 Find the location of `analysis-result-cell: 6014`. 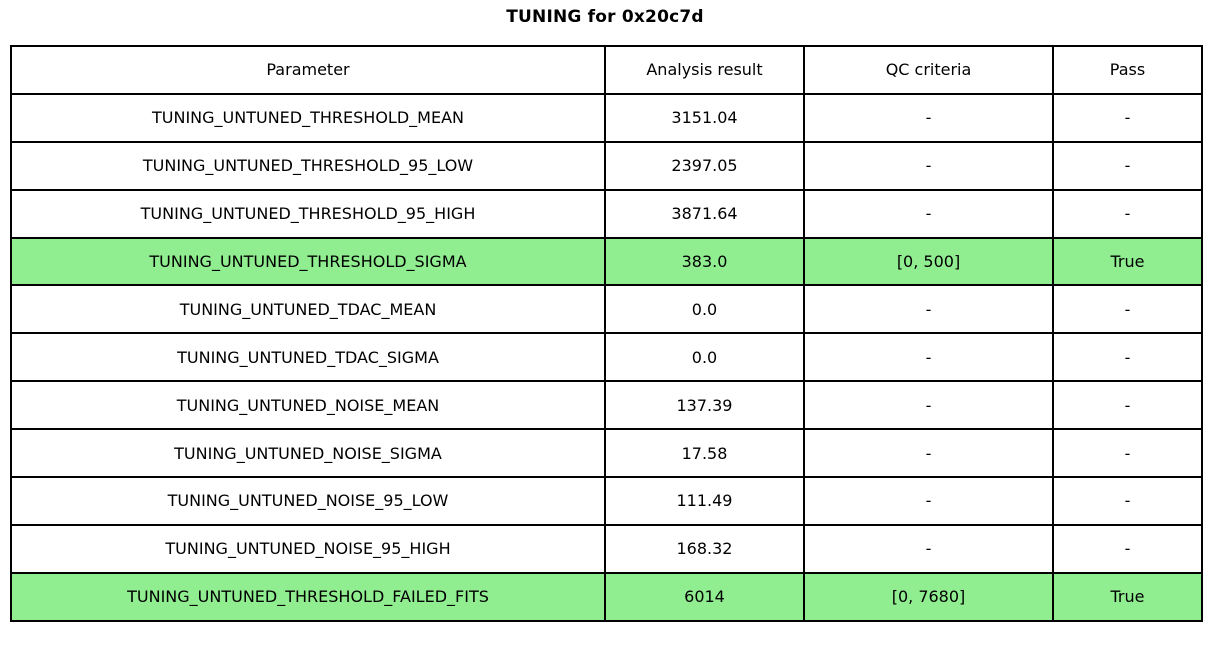

analysis-result-cell: 6014 is located at coordinates (704, 596).